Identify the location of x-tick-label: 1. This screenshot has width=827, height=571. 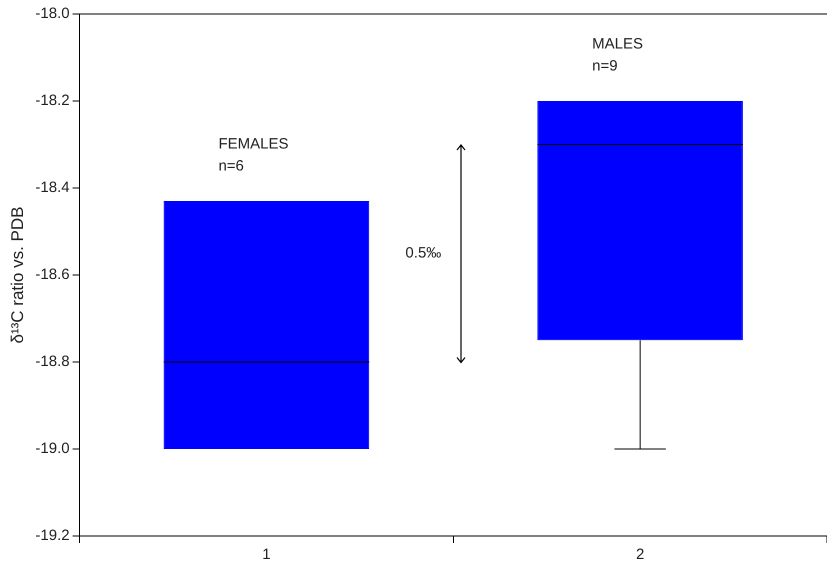
(266, 555).